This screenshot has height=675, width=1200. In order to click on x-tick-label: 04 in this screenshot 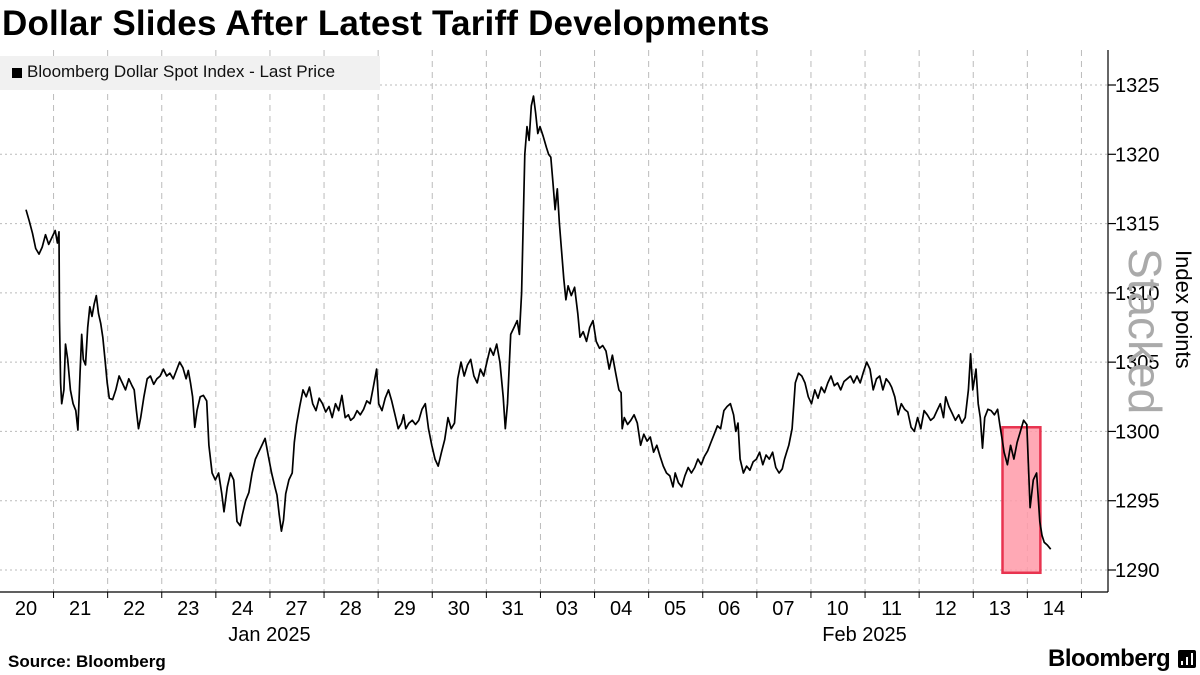, I will do `click(621, 609)`.